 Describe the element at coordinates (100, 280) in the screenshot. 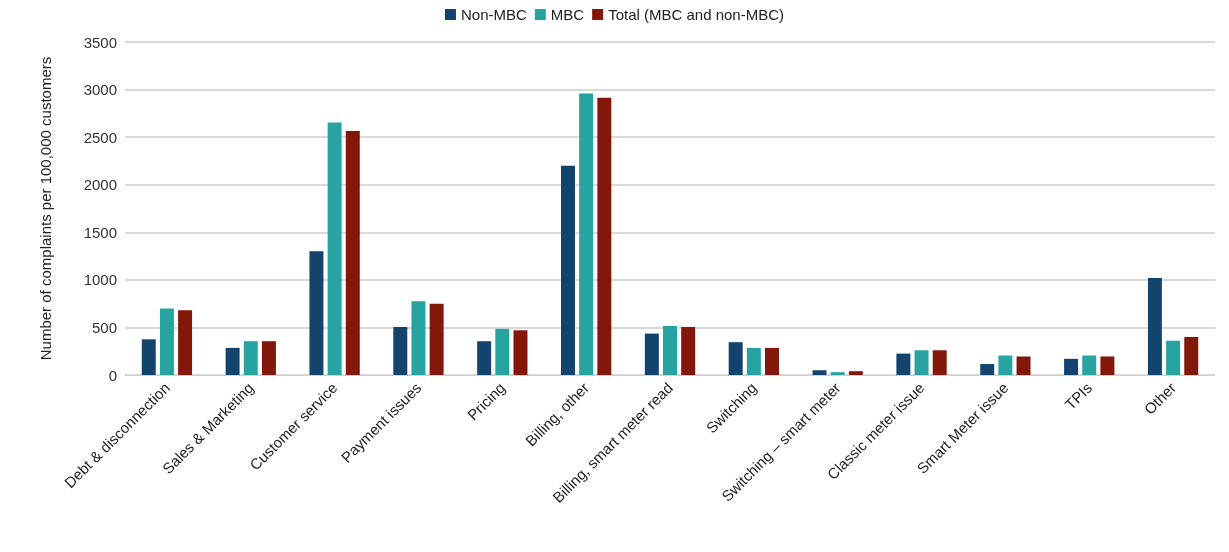

I see `y-tick-label: 1000` at that location.